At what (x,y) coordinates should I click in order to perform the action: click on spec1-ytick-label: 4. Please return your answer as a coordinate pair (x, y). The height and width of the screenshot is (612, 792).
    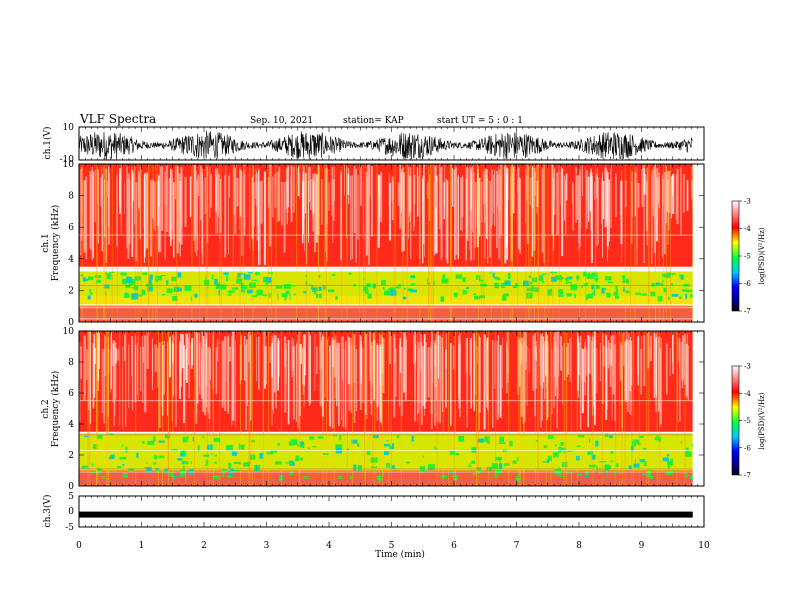
    Looking at the image, I should click on (71, 260).